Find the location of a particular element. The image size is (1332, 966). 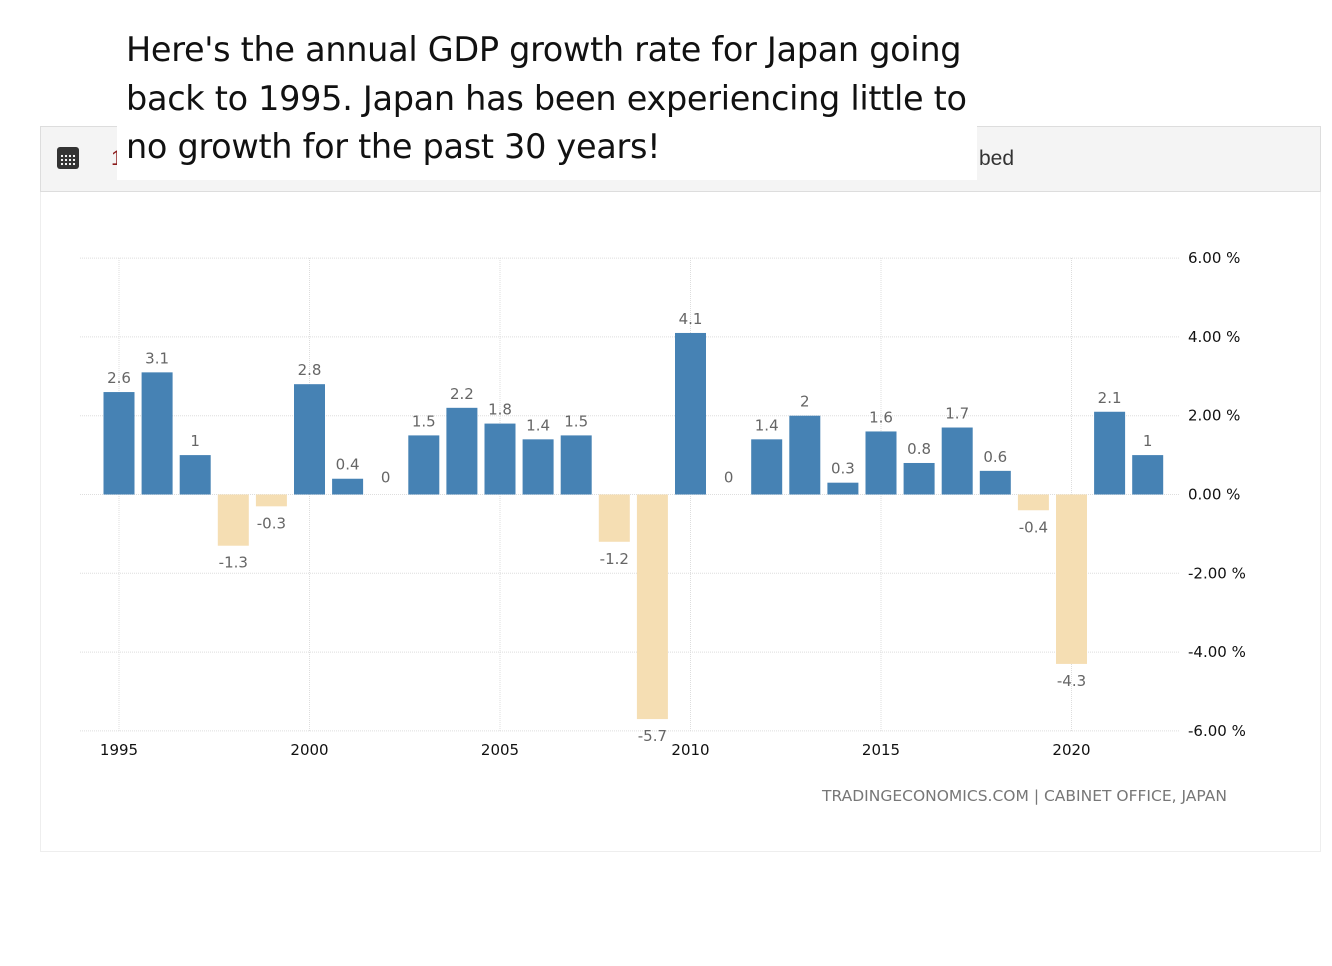

bar-2003 is located at coordinates (424, 465).